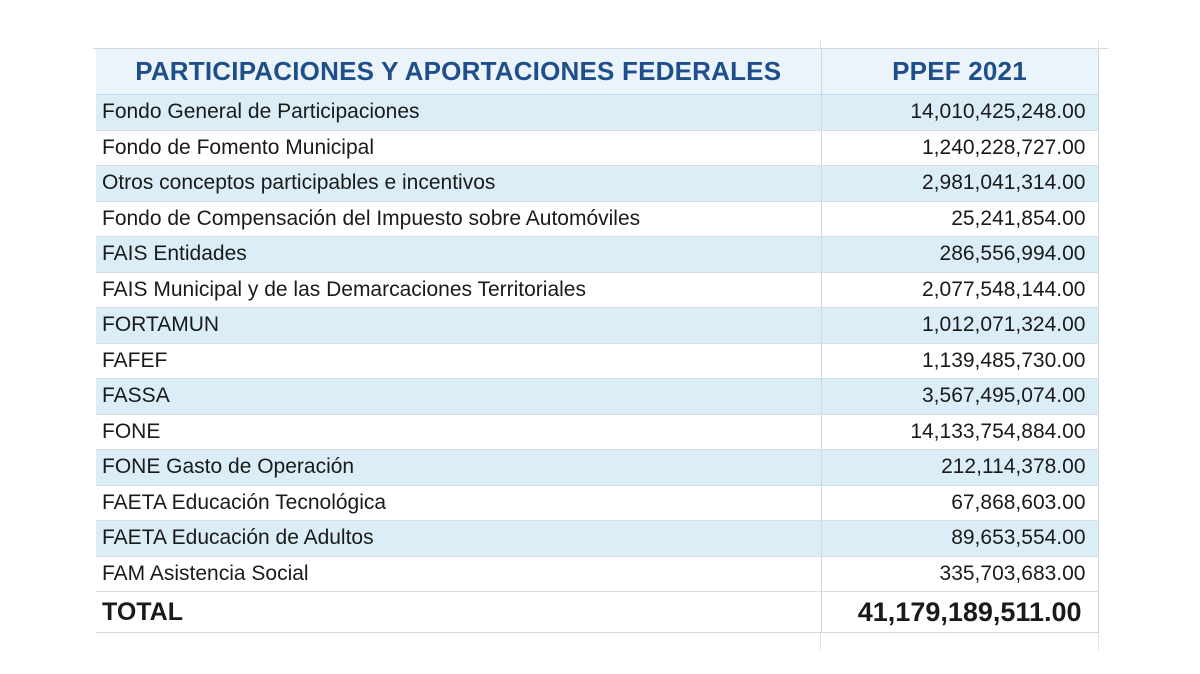  What do you see at coordinates (459, 112) in the screenshot?
I see `concept-cell: Fondo General de Participaciones` at bounding box center [459, 112].